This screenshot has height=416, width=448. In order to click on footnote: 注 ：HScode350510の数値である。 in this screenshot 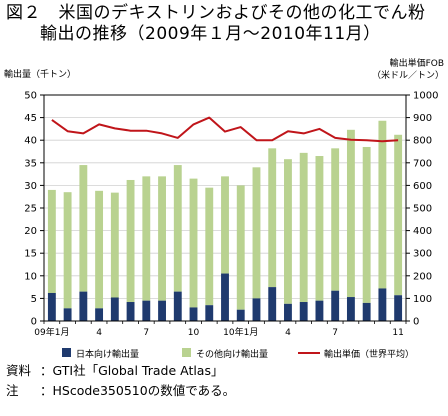, I will do `click(120, 389)`.